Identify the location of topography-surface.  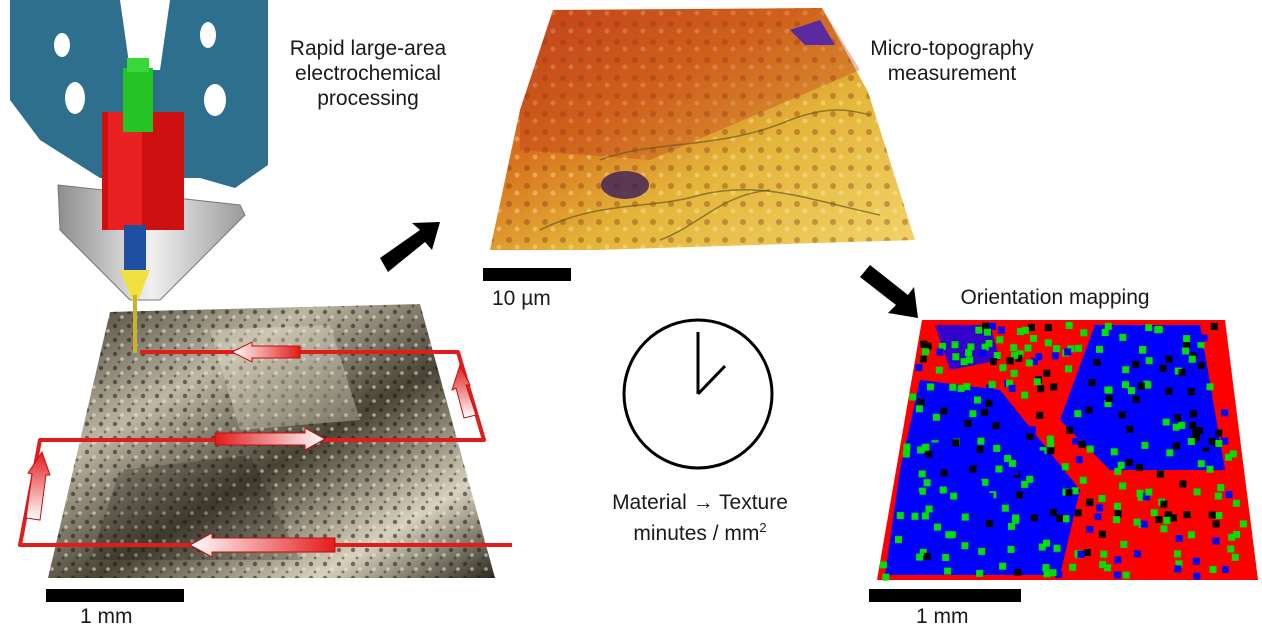
(702, 129).